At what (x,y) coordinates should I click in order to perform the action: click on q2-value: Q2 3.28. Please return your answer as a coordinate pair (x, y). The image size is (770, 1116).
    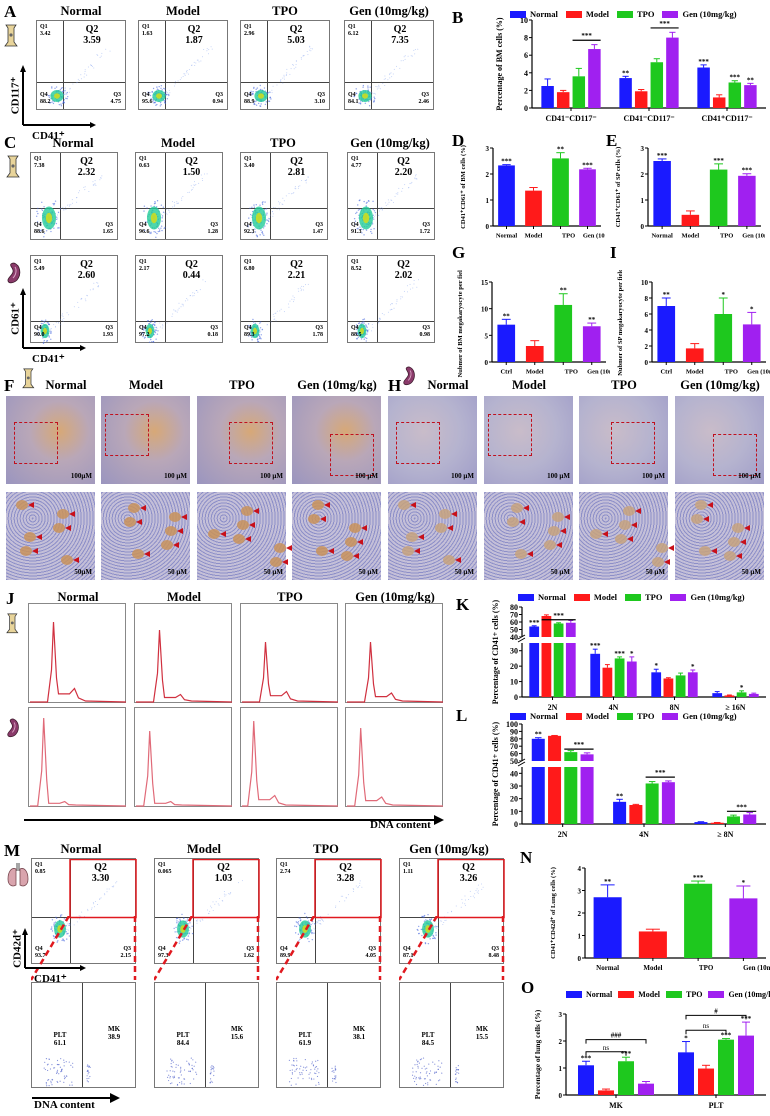
    Looking at the image, I should click on (345, 873).